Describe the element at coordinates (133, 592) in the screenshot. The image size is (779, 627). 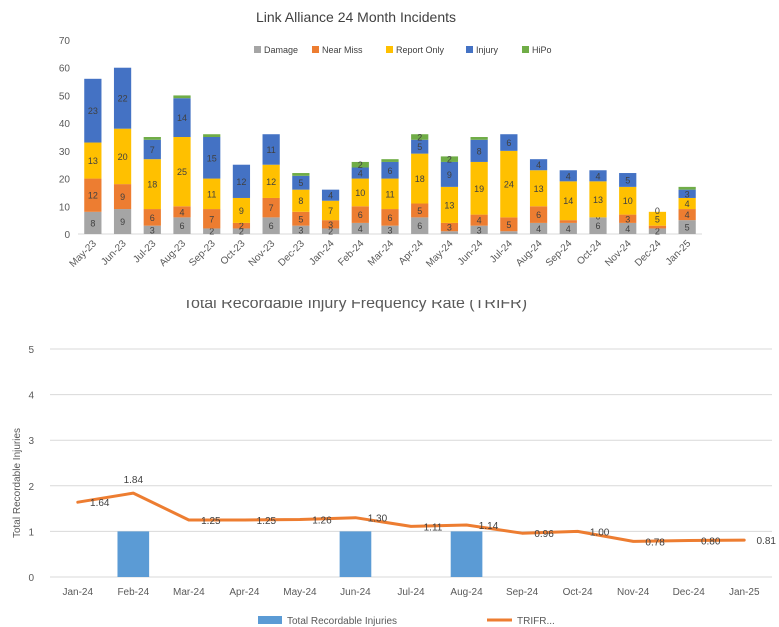
I see `chart2-x-tick-label: Feb-24` at that location.